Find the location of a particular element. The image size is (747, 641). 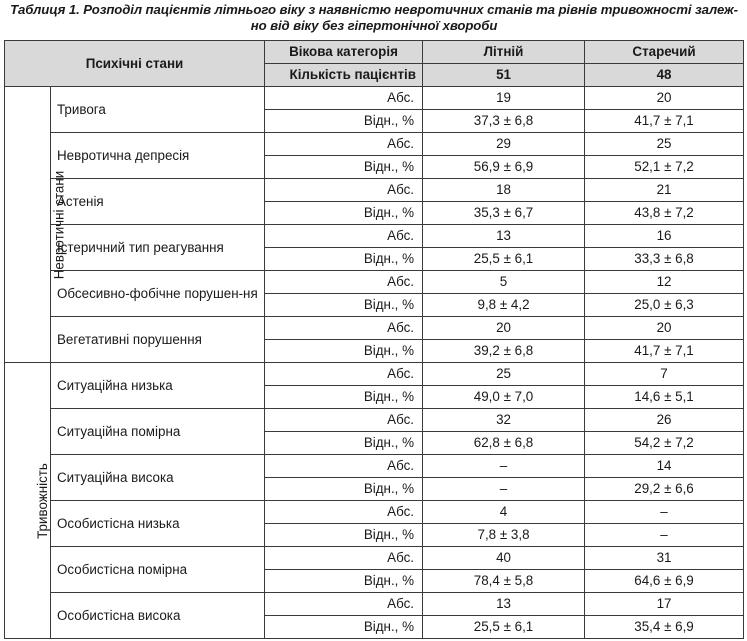

table-row: Невротична депресія Абс. 29 25 is located at coordinates (375, 155).